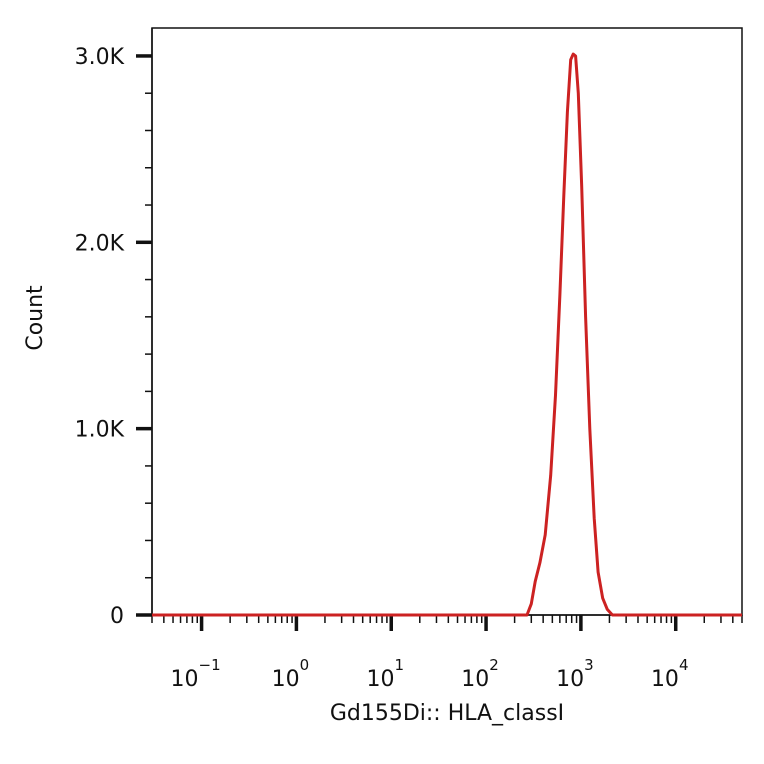 This screenshot has height=764, width=764. Describe the element at coordinates (494, 665) in the screenshot. I see `x-tick-exponent: 2` at that location.